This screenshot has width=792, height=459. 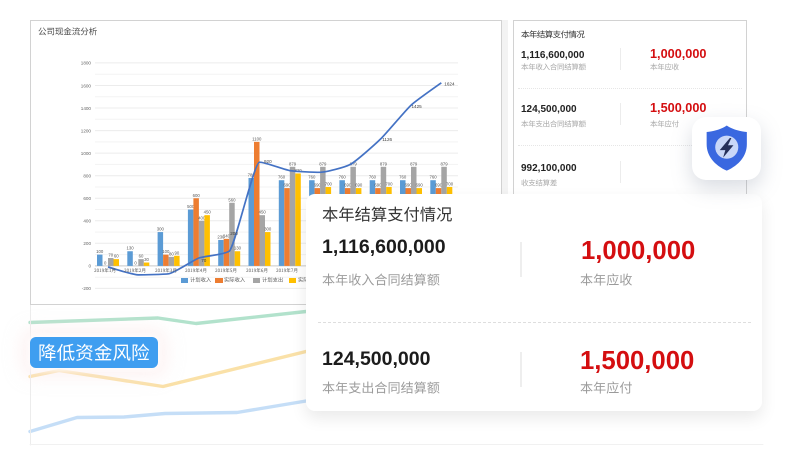 I want to click on svg-text: 240, so click(x=227, y=235).